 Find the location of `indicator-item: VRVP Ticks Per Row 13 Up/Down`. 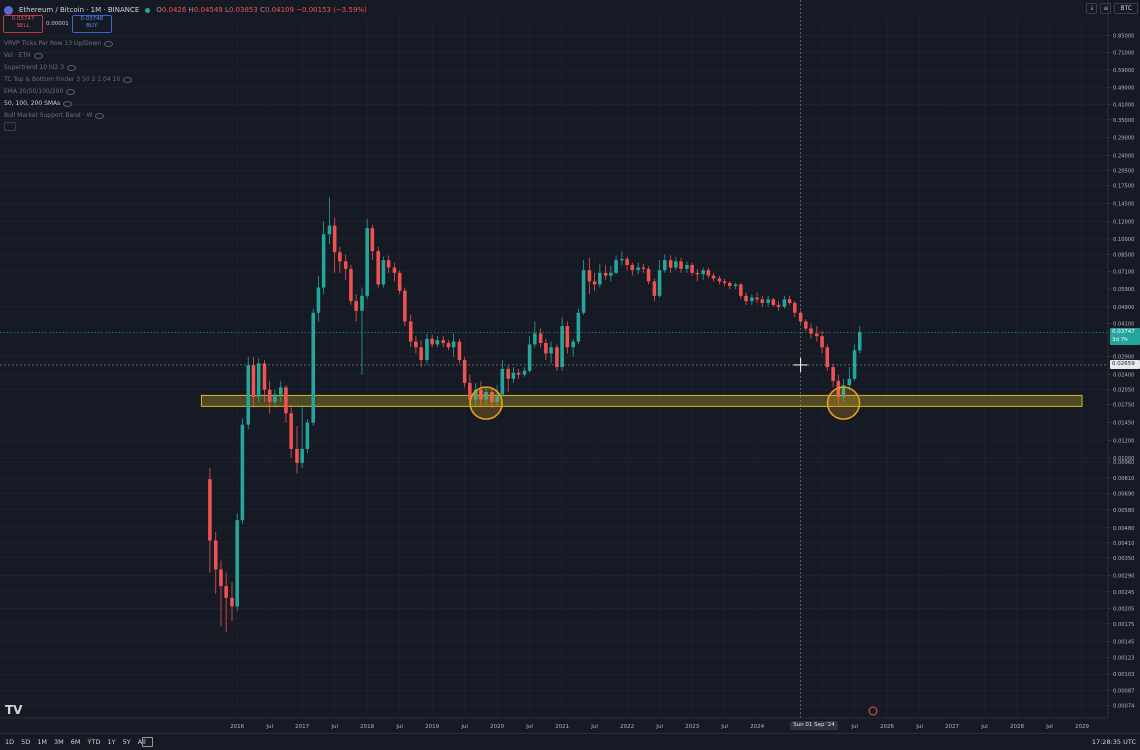

indicator-item: VRVP Ticks Per Row 13 Up/Down is located at coordinates (68, 44).